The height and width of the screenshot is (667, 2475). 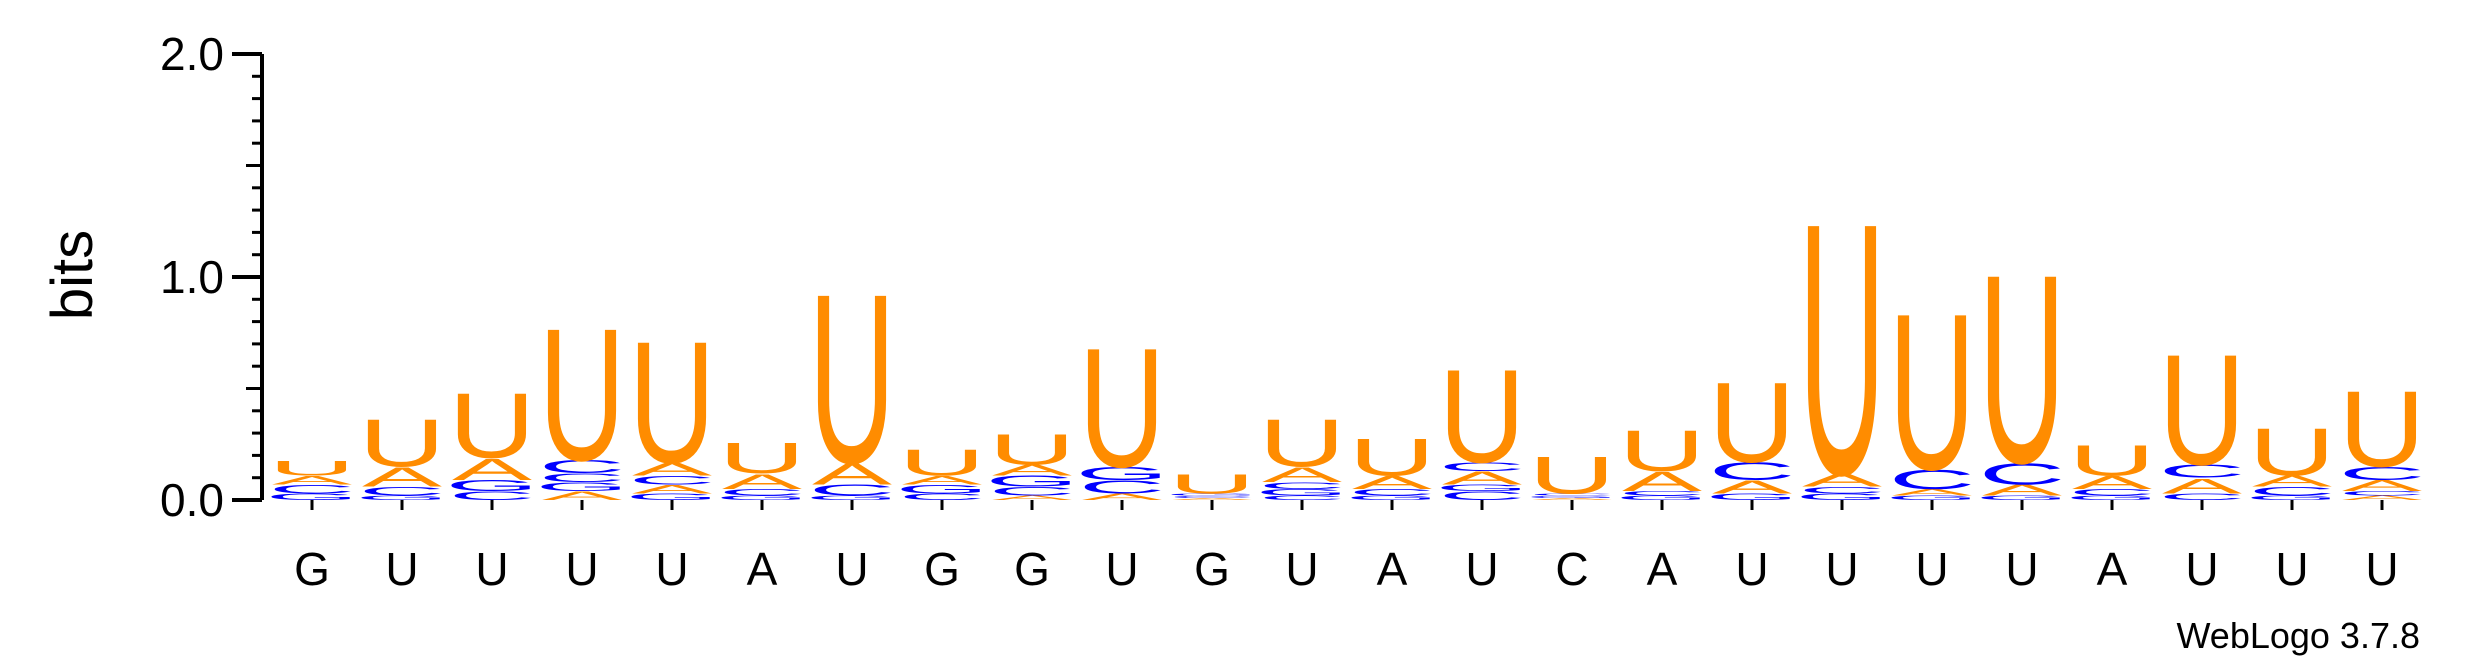 What do you see at coordinates (72, 275) in the screenshot?
I see `y-axis-title: bits` at bounding box center [72, 275].